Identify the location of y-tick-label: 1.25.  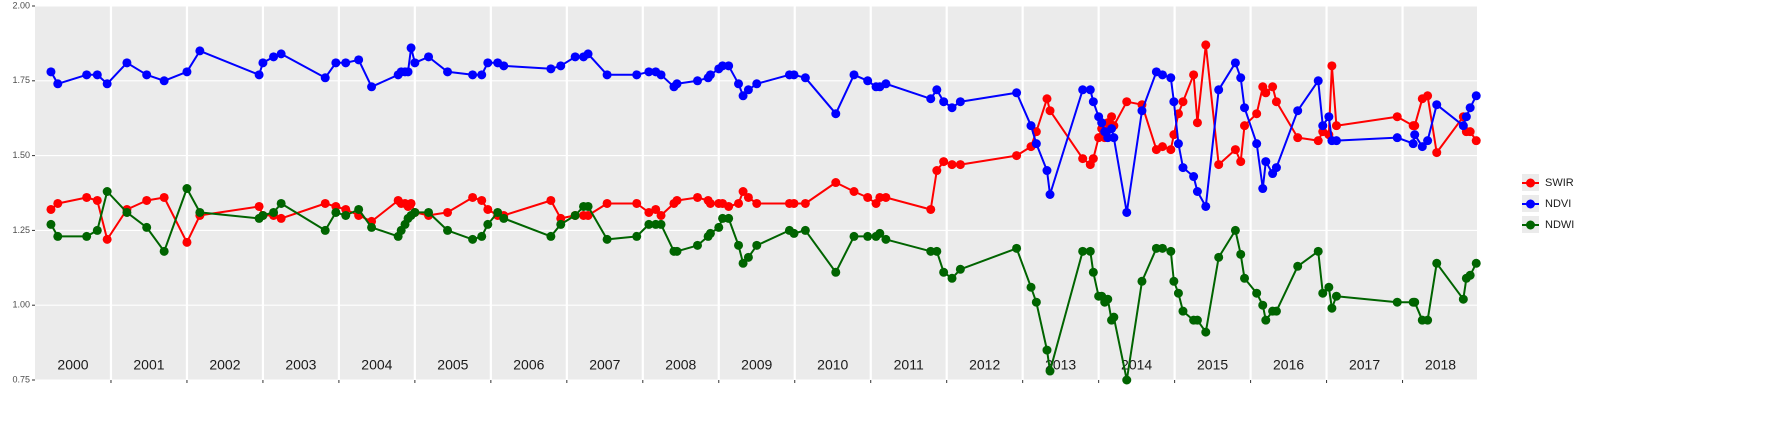
(21, 230).